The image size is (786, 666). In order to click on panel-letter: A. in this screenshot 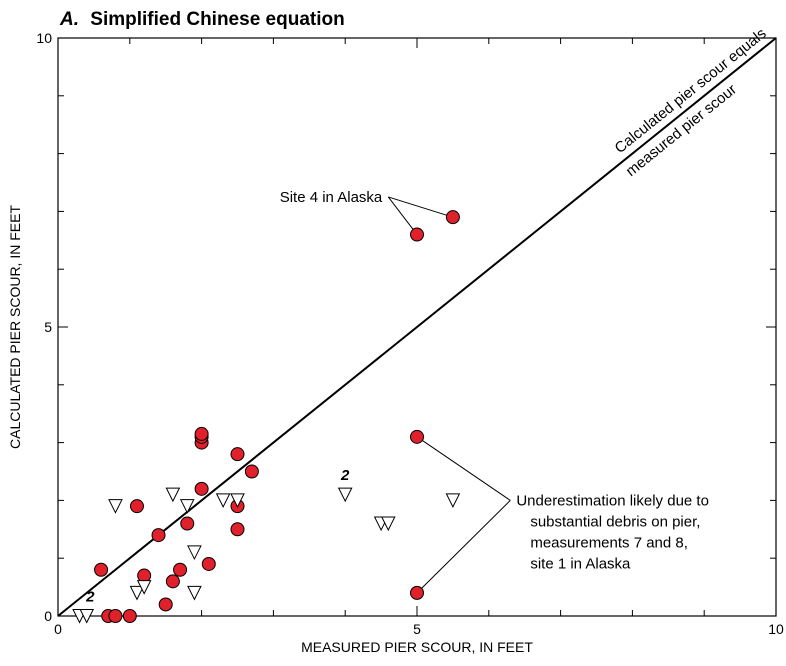, I will do `click(69, 19)`.